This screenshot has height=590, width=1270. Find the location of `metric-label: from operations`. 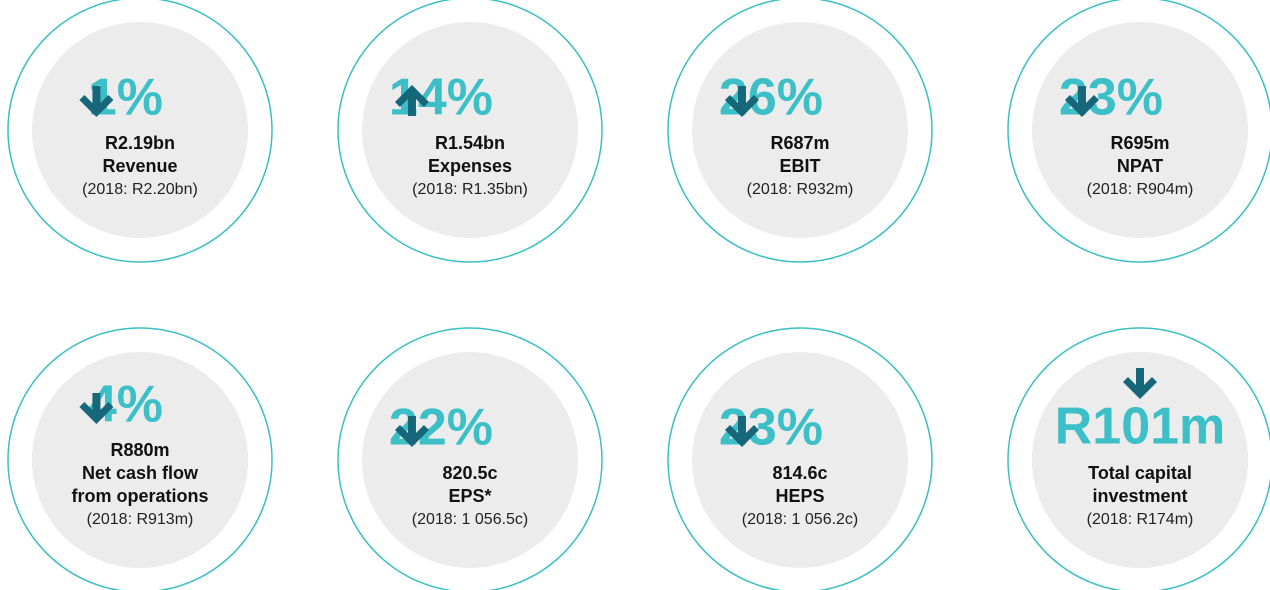

metric-label: from operations is located at coordinates (139, 496).